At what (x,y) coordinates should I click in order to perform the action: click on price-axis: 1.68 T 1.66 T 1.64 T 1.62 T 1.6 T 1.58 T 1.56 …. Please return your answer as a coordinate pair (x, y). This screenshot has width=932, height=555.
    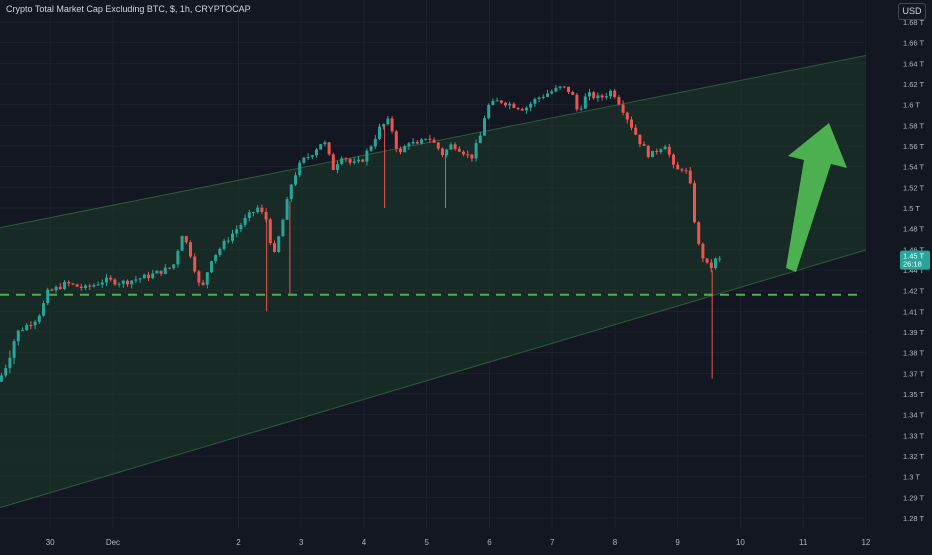
    Looking at the image, I should click on (899, 275).